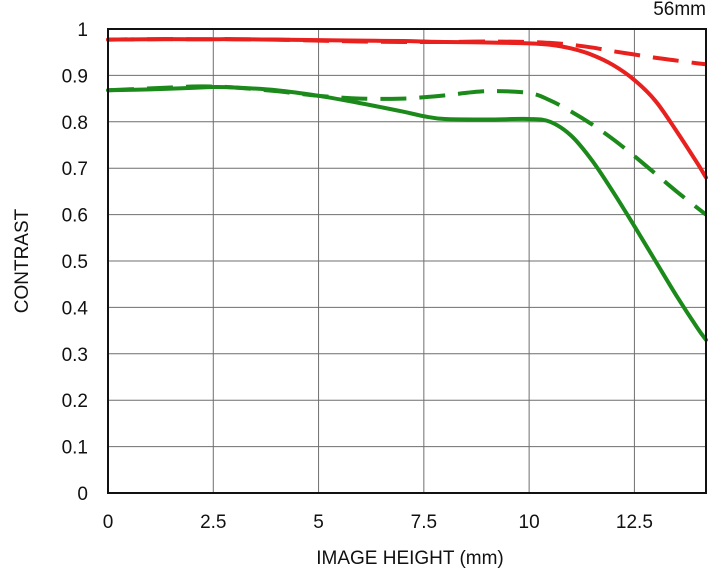 This screenshot has height=570, width=720. I want to click on y-tick-label: 0.7, so click(75, 169).